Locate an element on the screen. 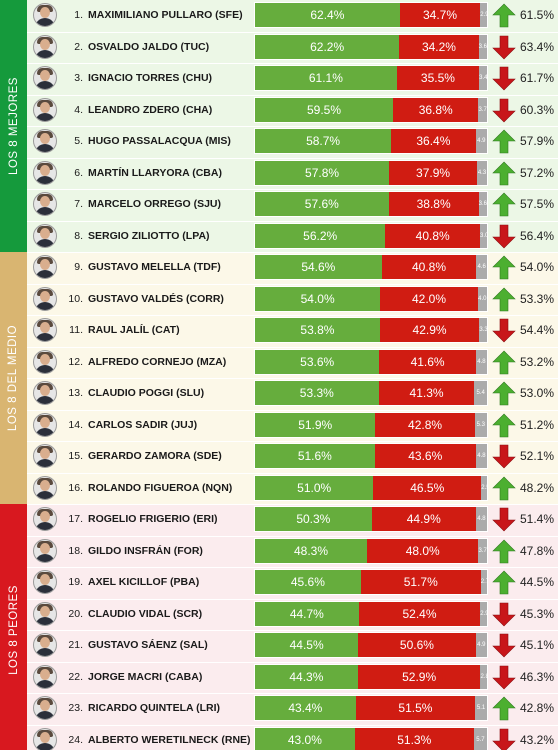  name-text: RAUL JALÍL (CAT) is located at coordinates (134, 330).